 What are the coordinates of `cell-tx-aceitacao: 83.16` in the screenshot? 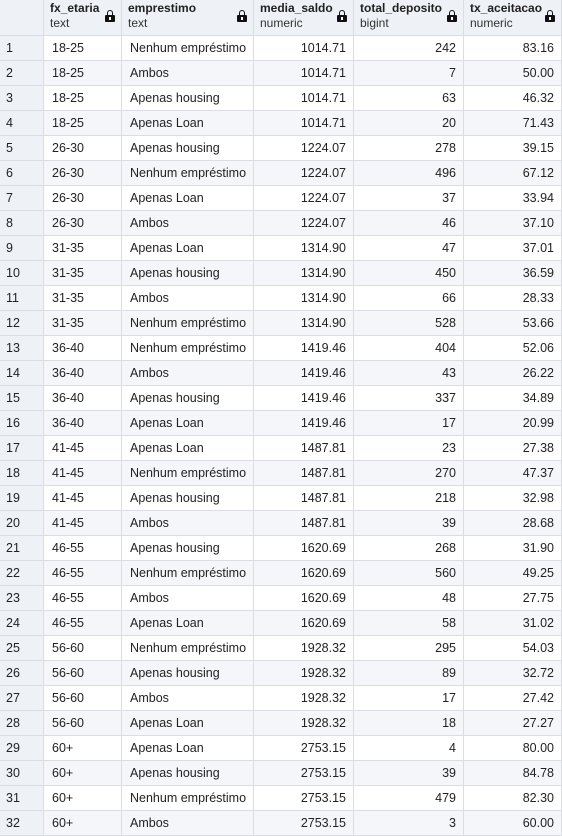 It's located at (513, 48).